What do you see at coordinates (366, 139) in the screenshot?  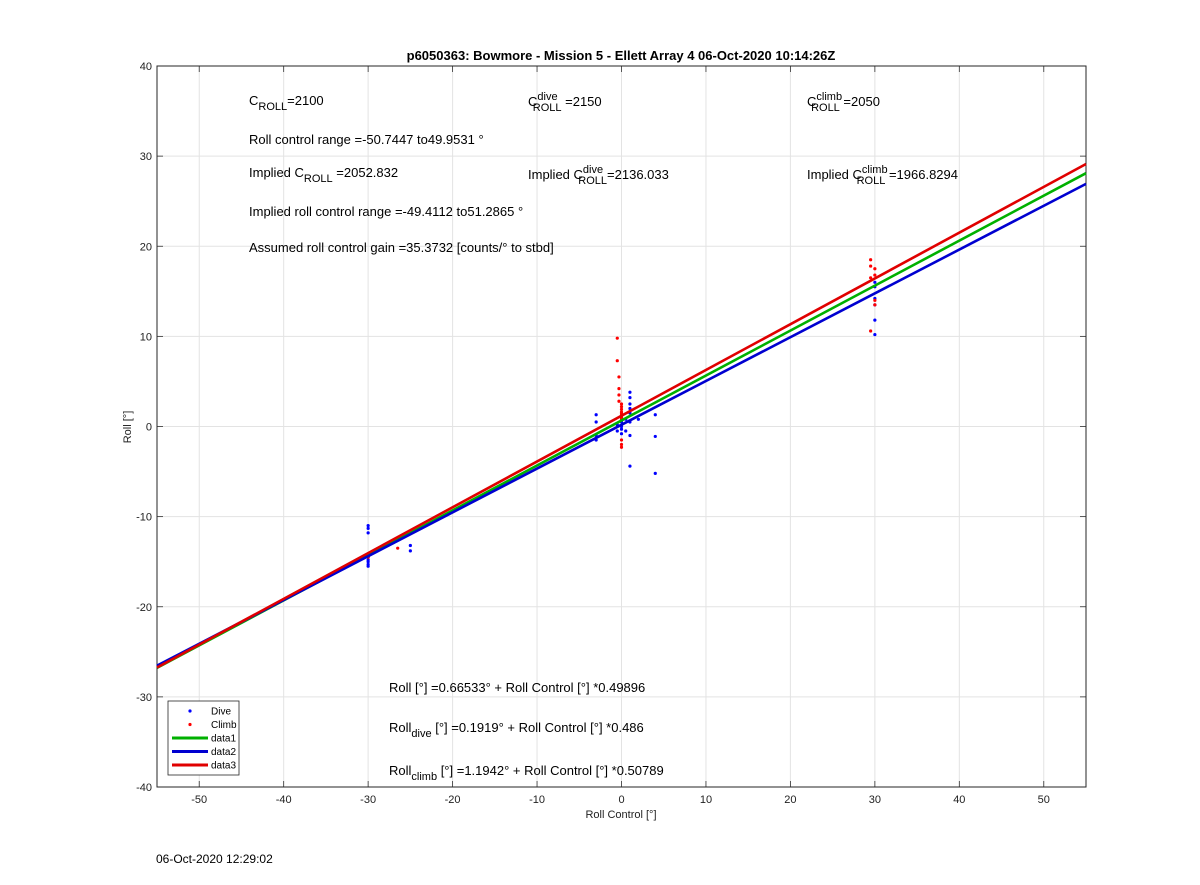 I see `roll-control-range: Roll control range =-50.7447 to49.9531 °` at bounding box center [366, 139].